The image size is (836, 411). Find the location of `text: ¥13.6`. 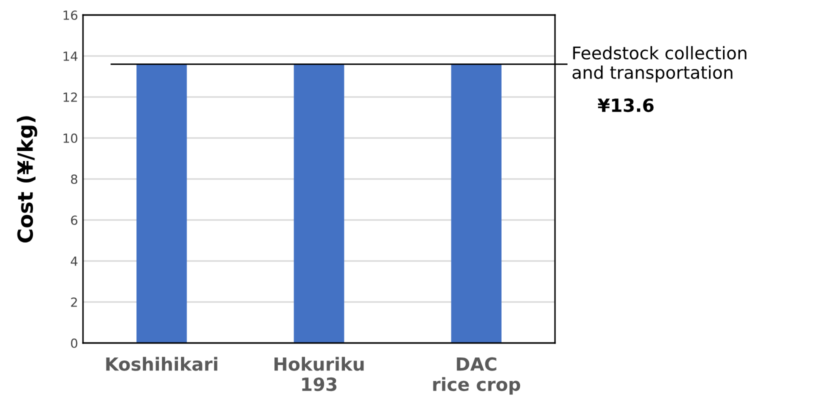

text: ¥13.6 is located at coordinates (626, 105).